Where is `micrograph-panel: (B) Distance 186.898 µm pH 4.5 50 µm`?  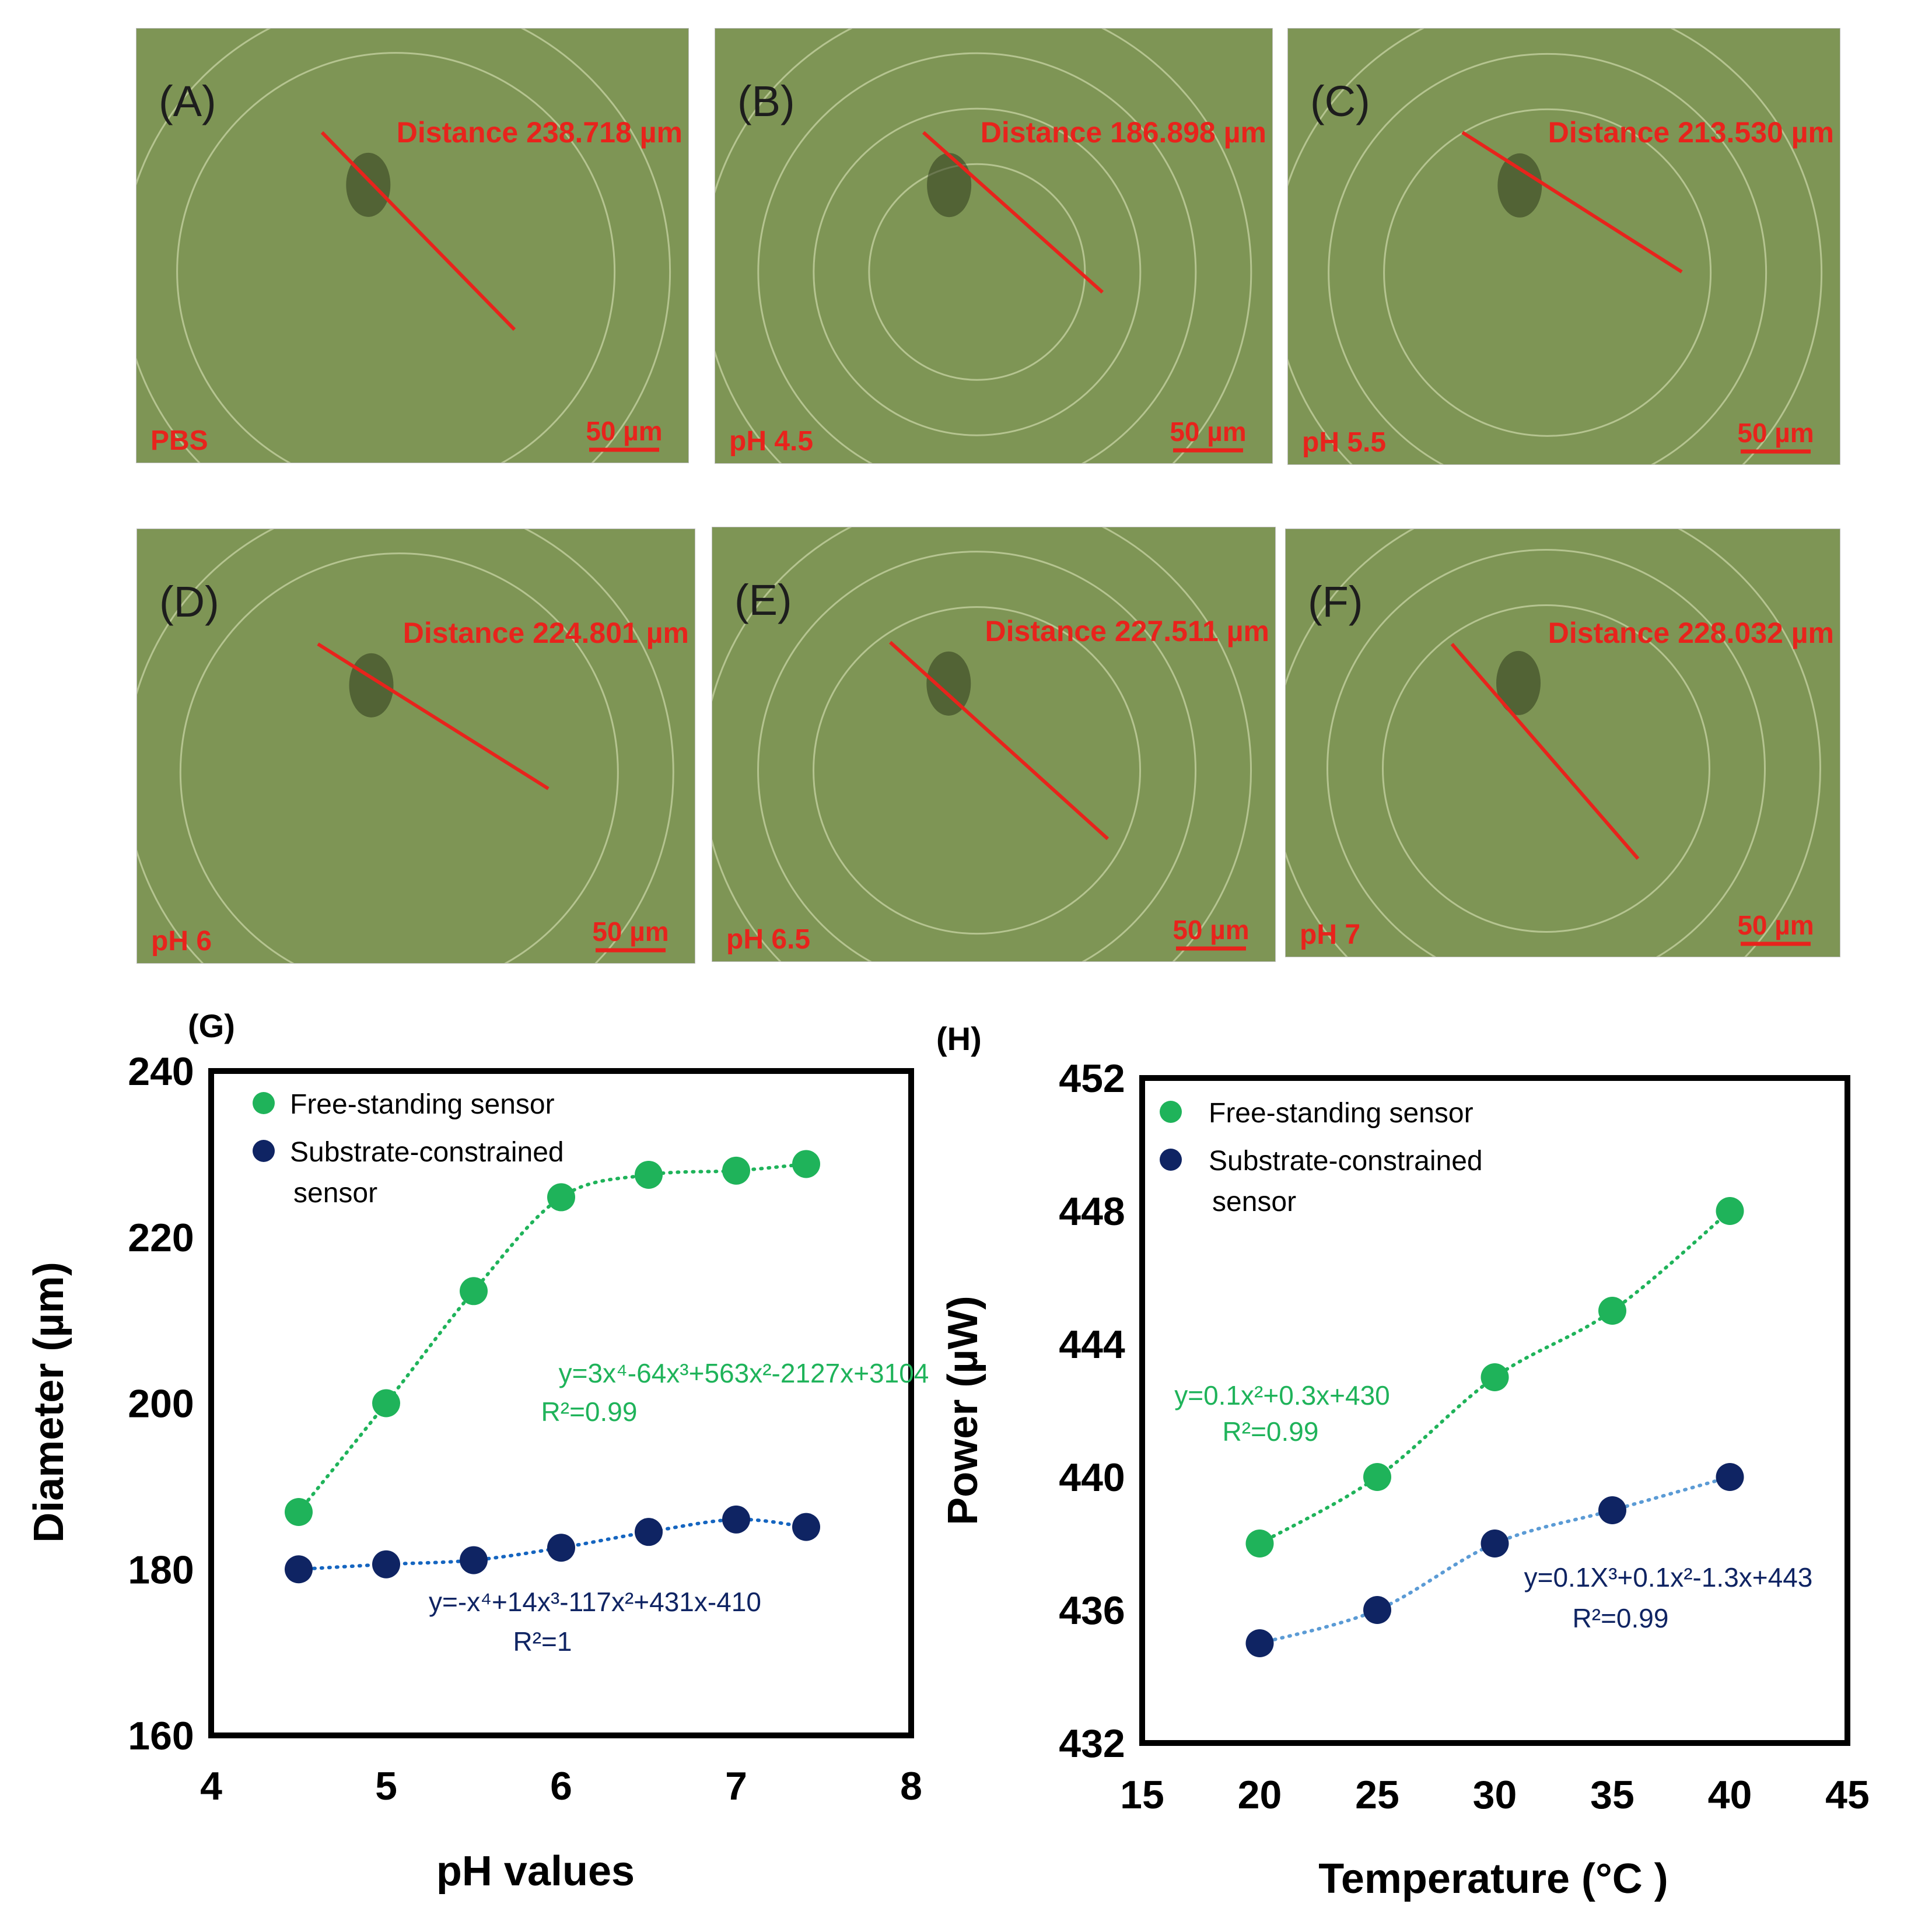 micrograph-panel: (B) Distance 186.898 µm pH 4.5 50 µm is located at coordinates (994, 246).